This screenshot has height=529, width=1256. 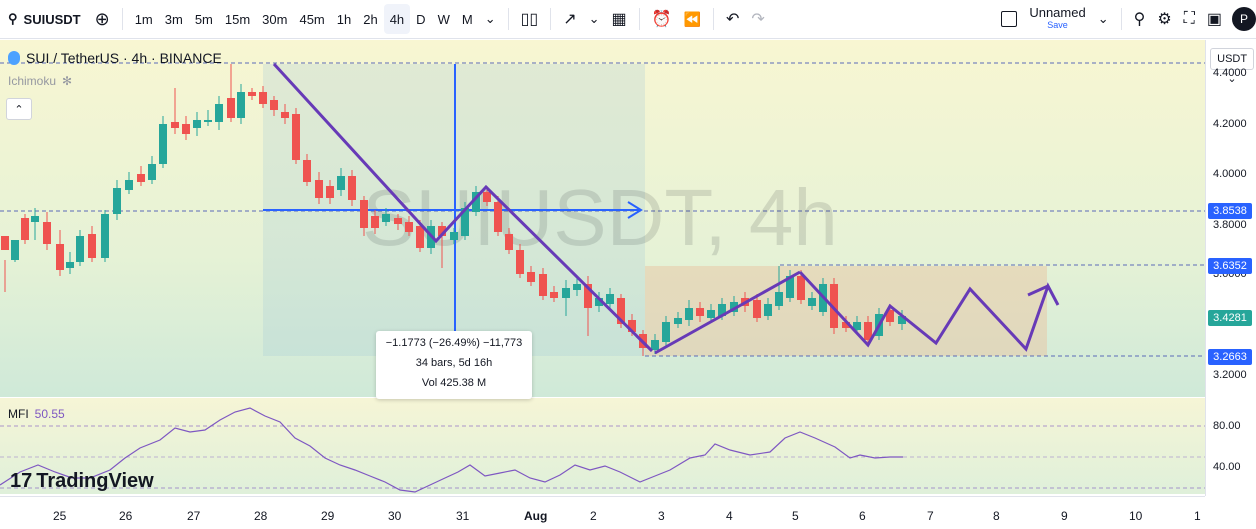 I want to click on tv-logo-icon: 17, so click(x=21, y=481).